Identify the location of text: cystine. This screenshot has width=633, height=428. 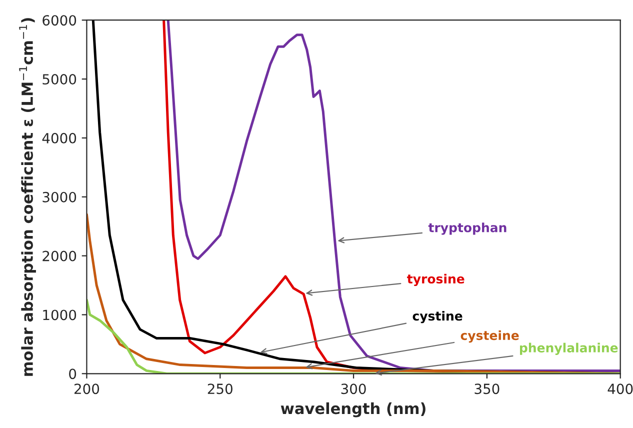
(437, 317).